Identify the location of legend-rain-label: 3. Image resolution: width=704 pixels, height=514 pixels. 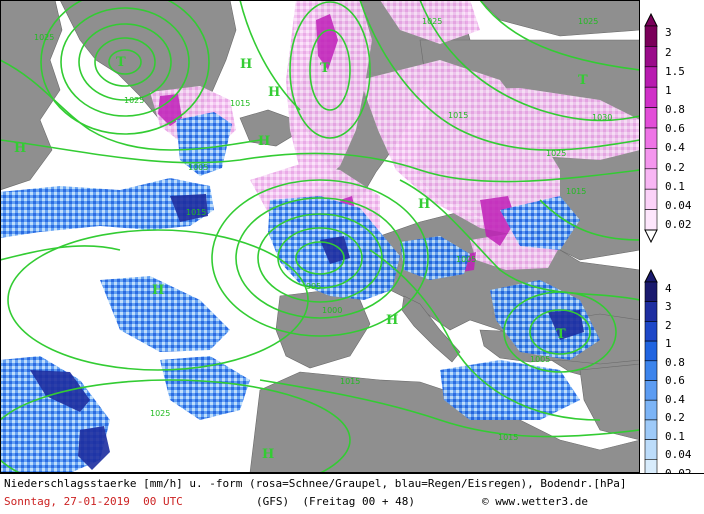
(668, 306).